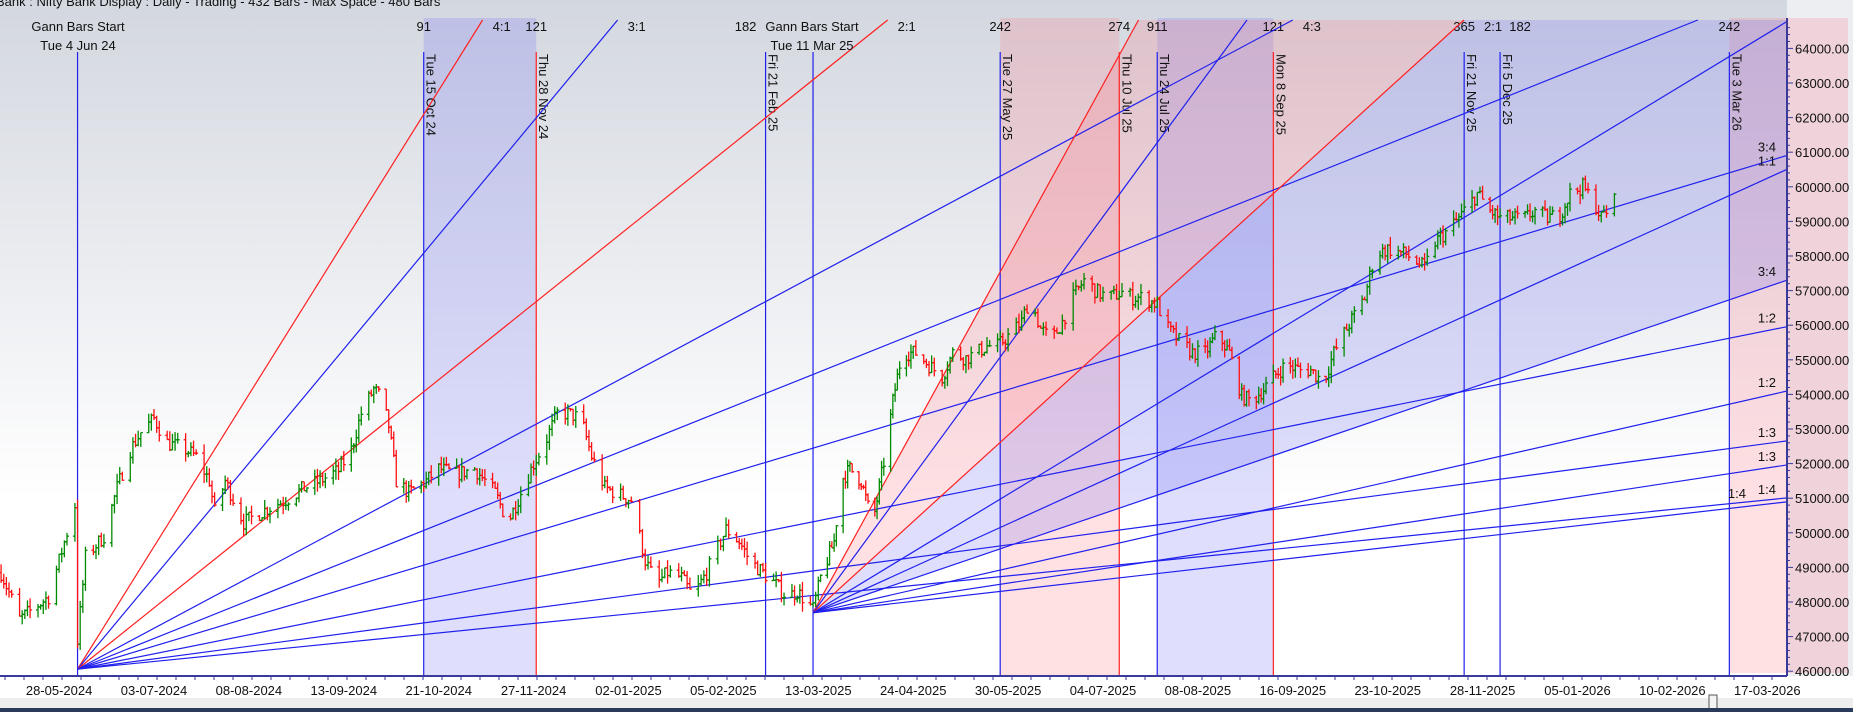 The width and height of the screenshot is (1853, 712). Describe the element at coordinates (77, 45) in the screenshot. I see `gann-start-date-1: Tue 4 Jun 24` at that location.